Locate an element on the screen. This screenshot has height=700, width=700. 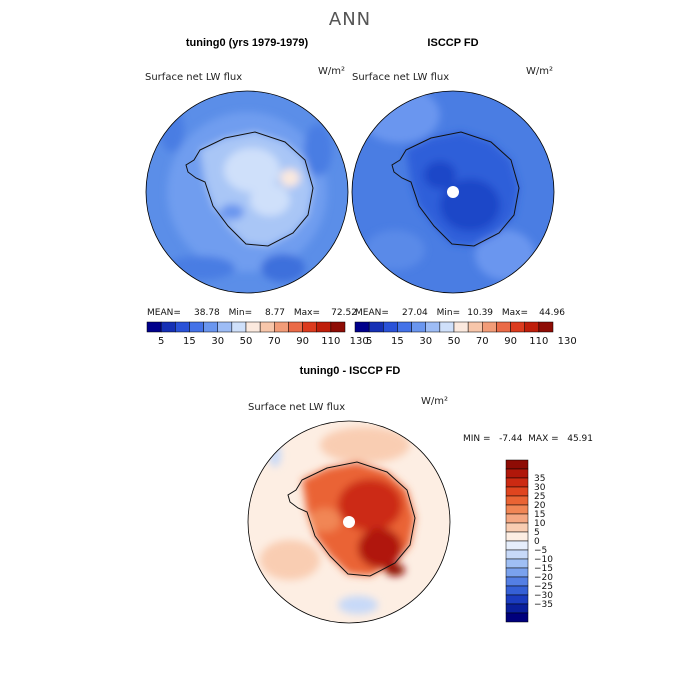
model-colorbar-tick-label: 70 is located at coordinates (274, 341).